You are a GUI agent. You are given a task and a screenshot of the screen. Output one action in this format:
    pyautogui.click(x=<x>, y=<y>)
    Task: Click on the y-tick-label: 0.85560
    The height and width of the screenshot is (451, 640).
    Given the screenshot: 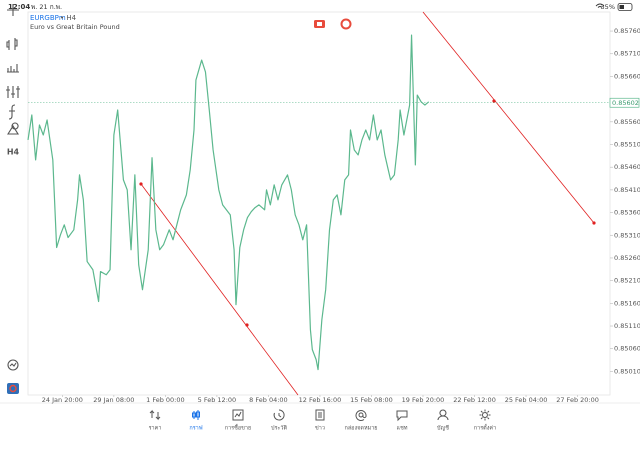 What is the action you would take?
    pyautogui.click(x=627, y=122)
    